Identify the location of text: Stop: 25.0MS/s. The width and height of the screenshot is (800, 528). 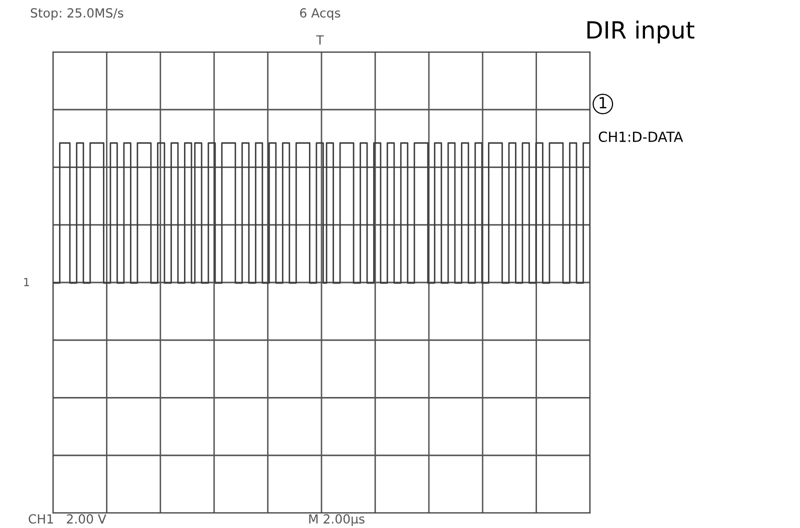
(77, 14).